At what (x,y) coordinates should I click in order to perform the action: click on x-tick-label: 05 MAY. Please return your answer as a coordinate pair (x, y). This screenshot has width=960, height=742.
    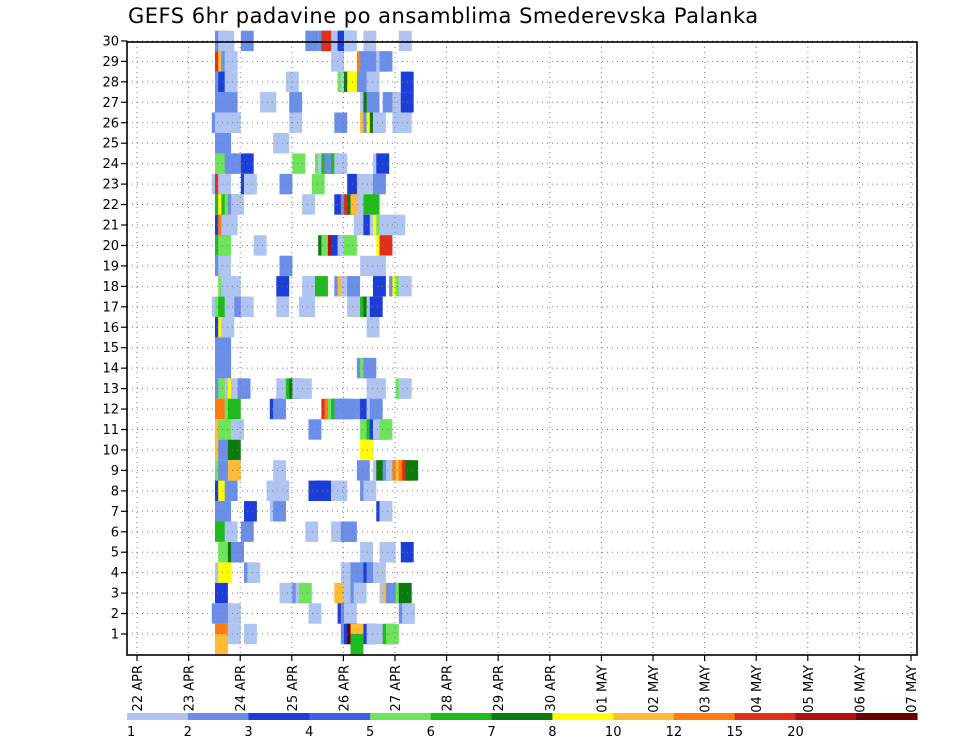
    Looking at the image, I should click on (809, 689).